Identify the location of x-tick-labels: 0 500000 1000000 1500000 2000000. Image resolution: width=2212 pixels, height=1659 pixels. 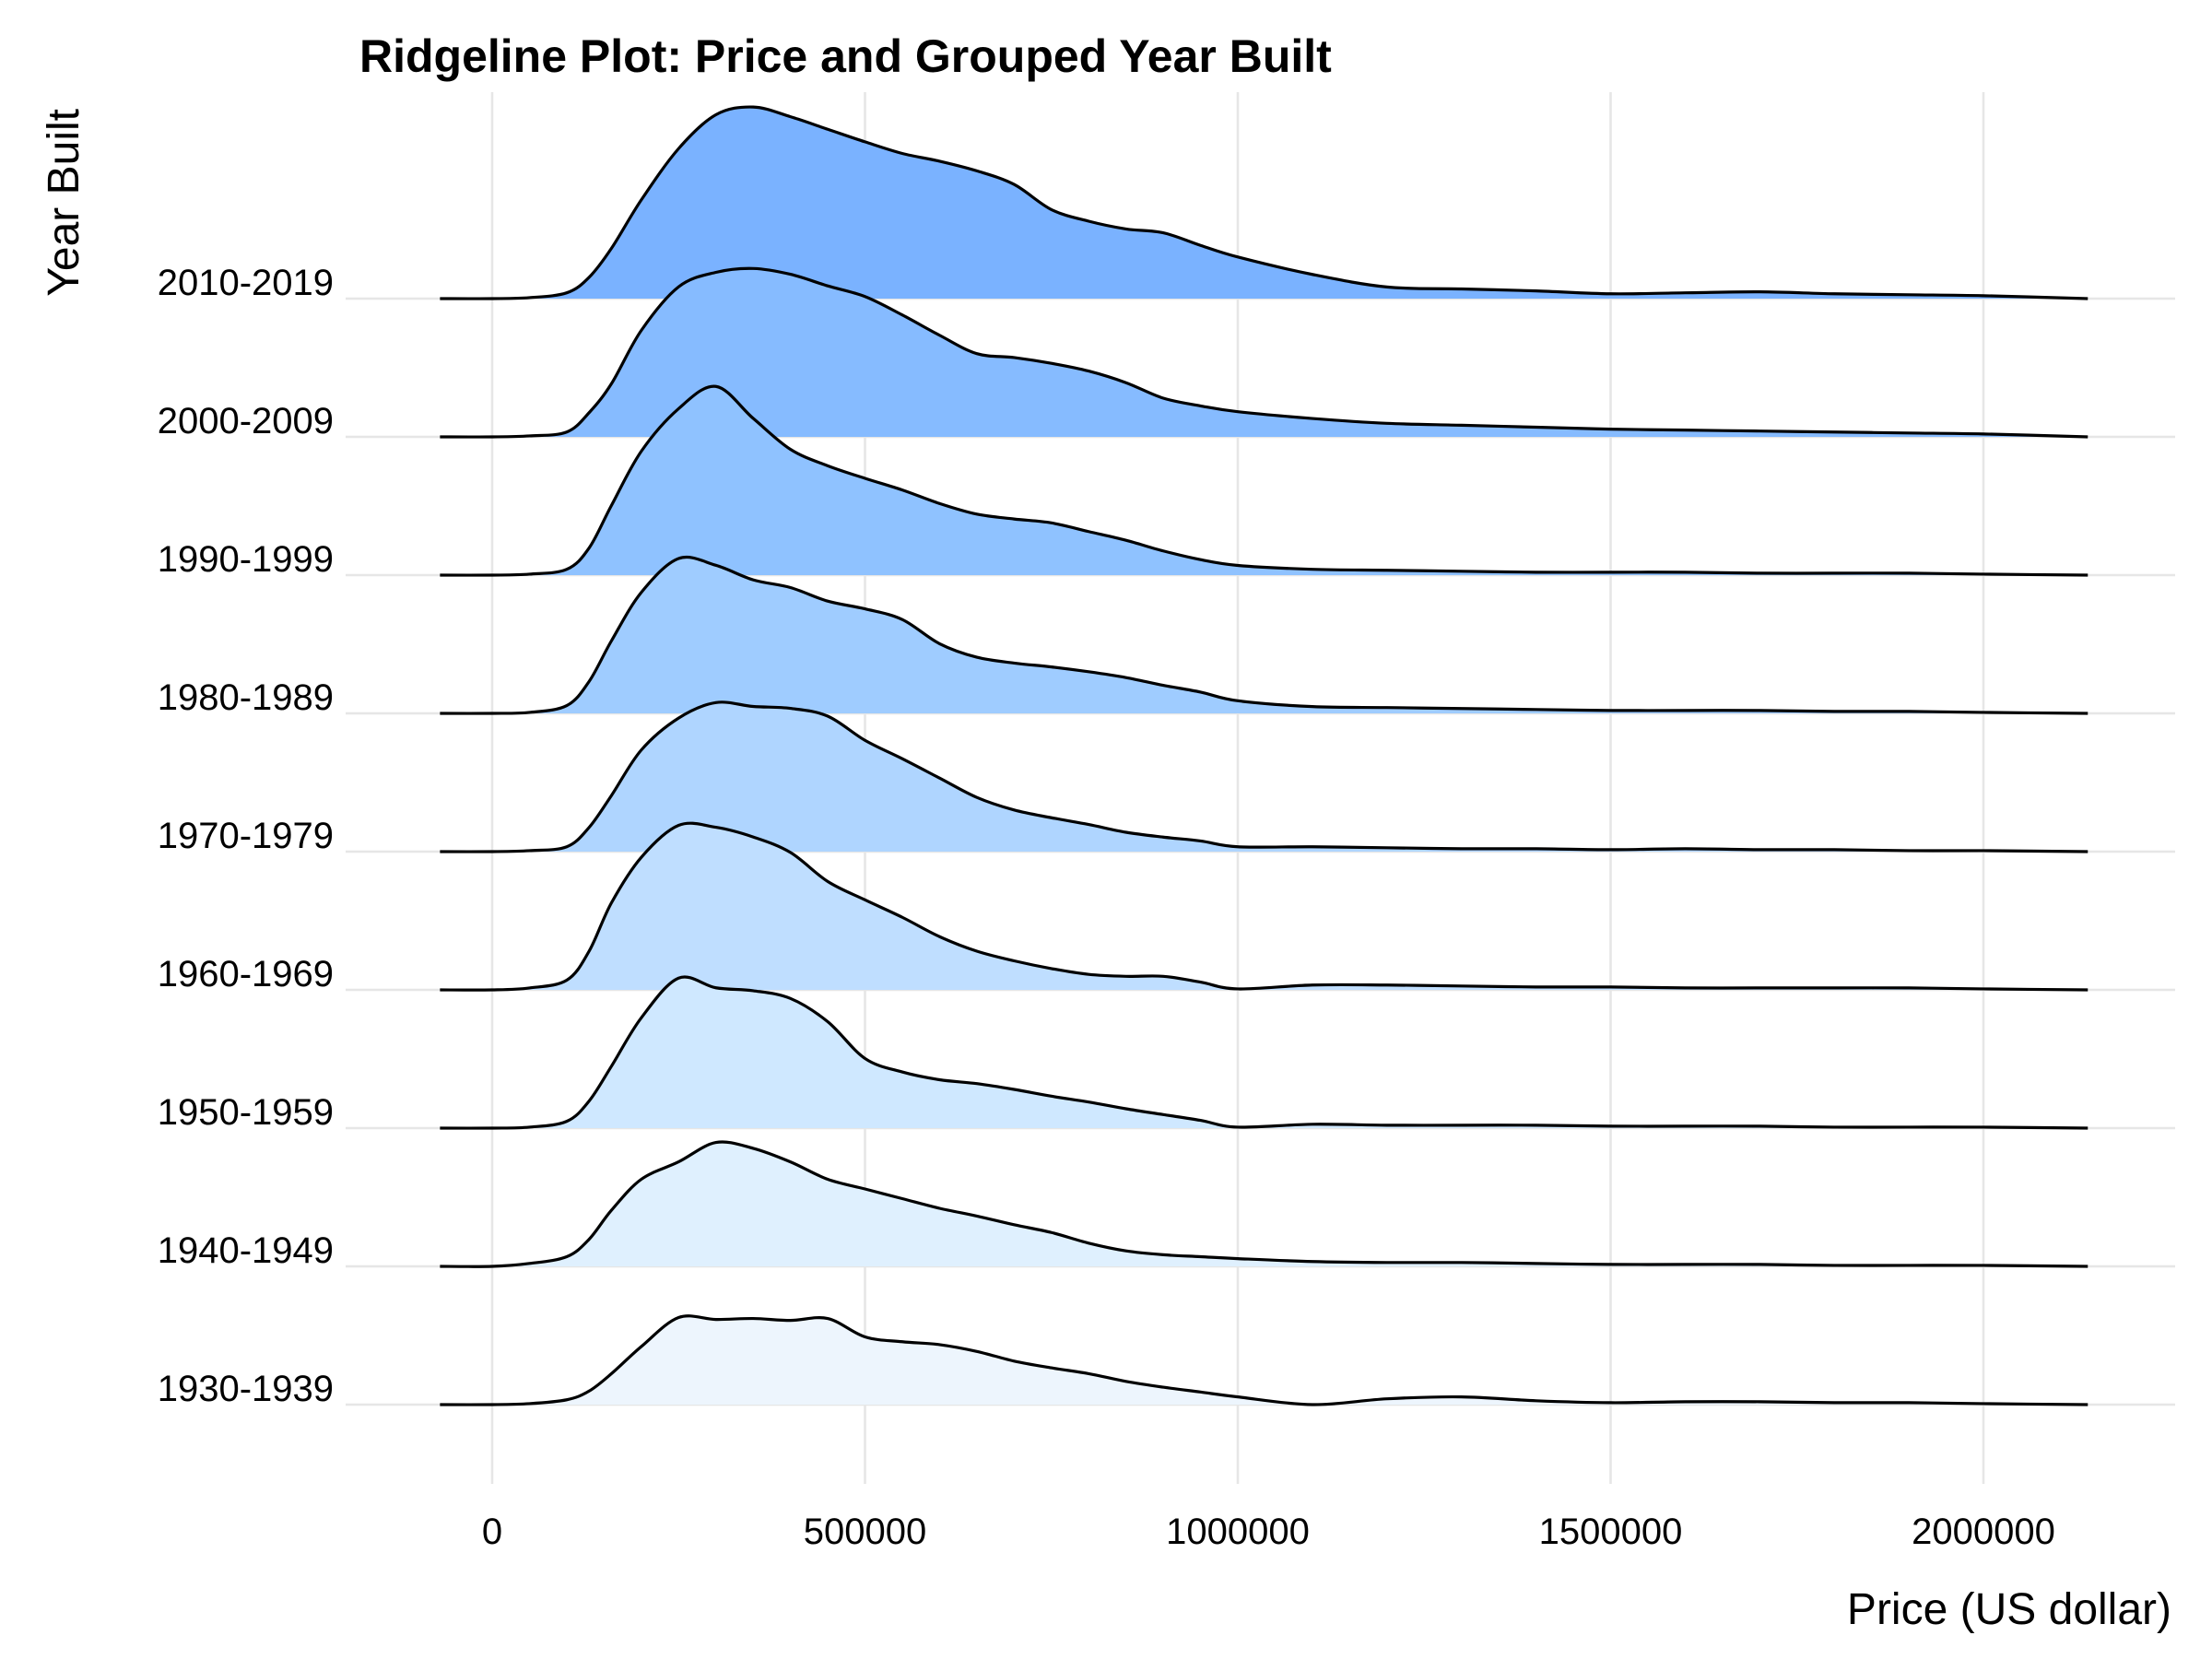
(1268, 1532).